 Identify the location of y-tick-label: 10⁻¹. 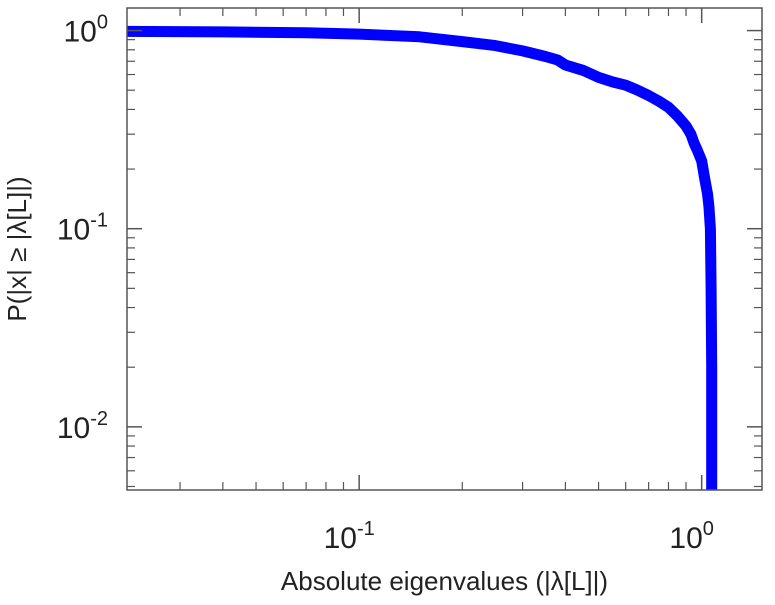
(82, 228).